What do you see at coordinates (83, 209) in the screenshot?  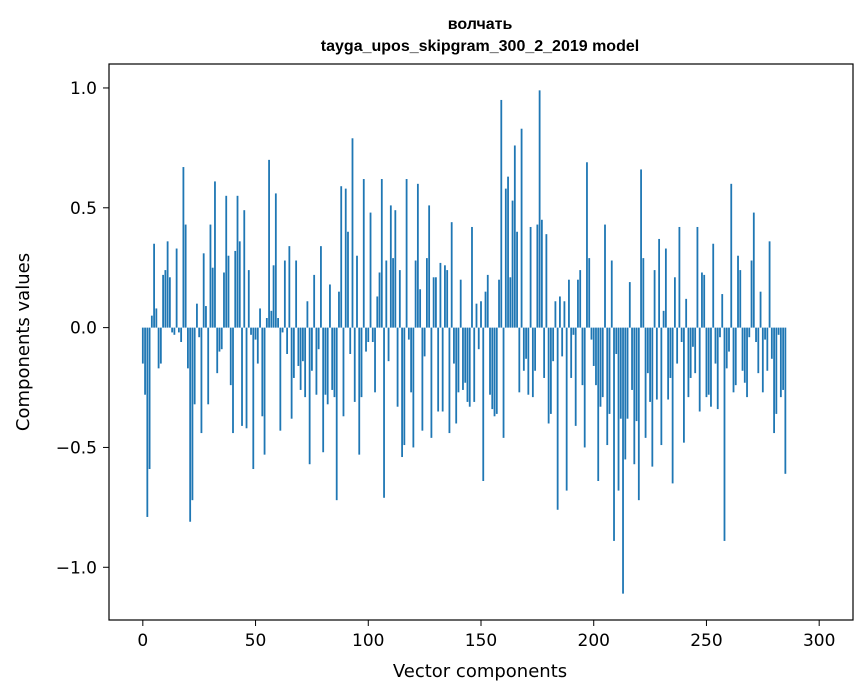 I see `y-tick-label: 0.5` at bounding box center [83, 209].